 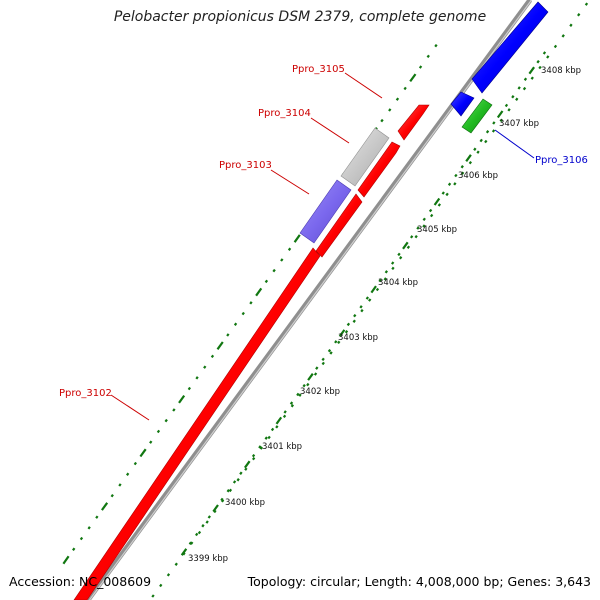 What do you see at coordinates (339, 225) in the screenshot?
I see `gene-feature-ppro-3103-second-strand` at bounding box center [339, 225].